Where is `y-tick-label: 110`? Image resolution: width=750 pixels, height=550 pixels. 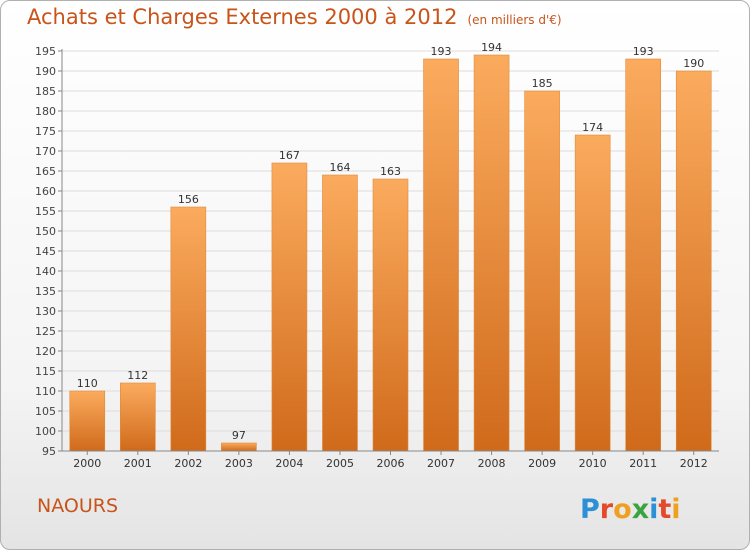 y-tick-label: 110 is located at coordinates (45, 391).